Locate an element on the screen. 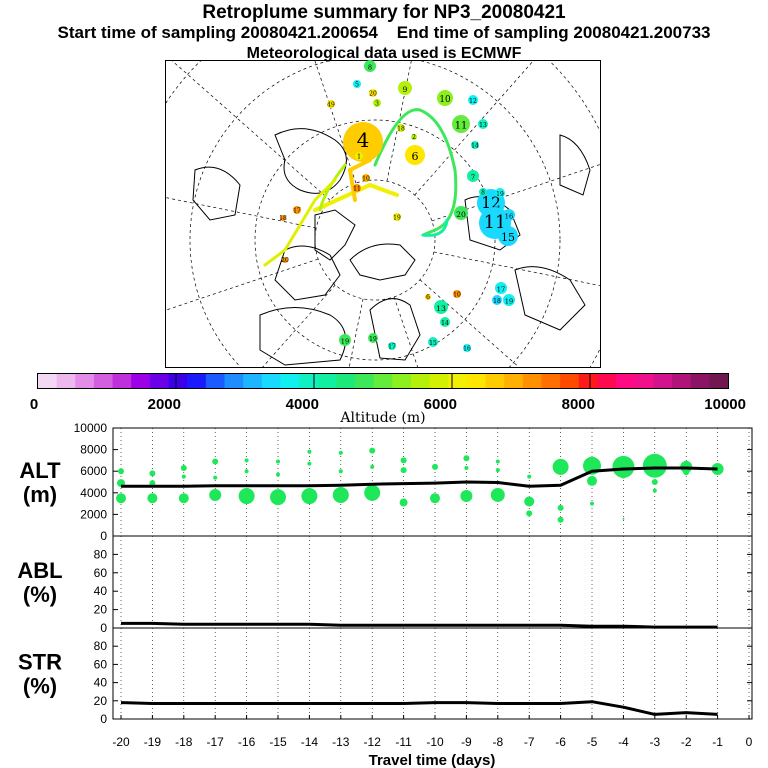 The image size is (768, 768). end-time: End time of sampling 20080421.200733 is located at coordinates (553, 32).